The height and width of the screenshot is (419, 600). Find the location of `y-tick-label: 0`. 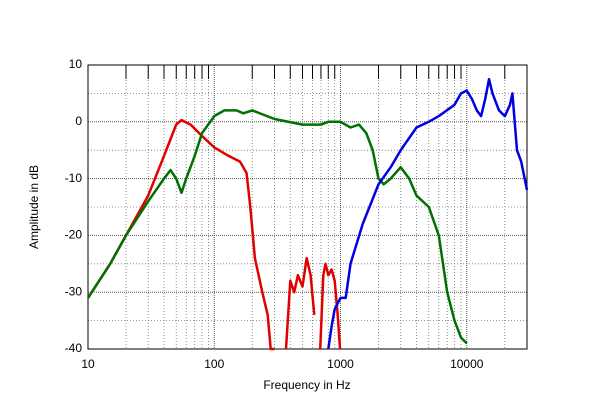

y-tick-label: 0 is located at coordinates (78, 121).